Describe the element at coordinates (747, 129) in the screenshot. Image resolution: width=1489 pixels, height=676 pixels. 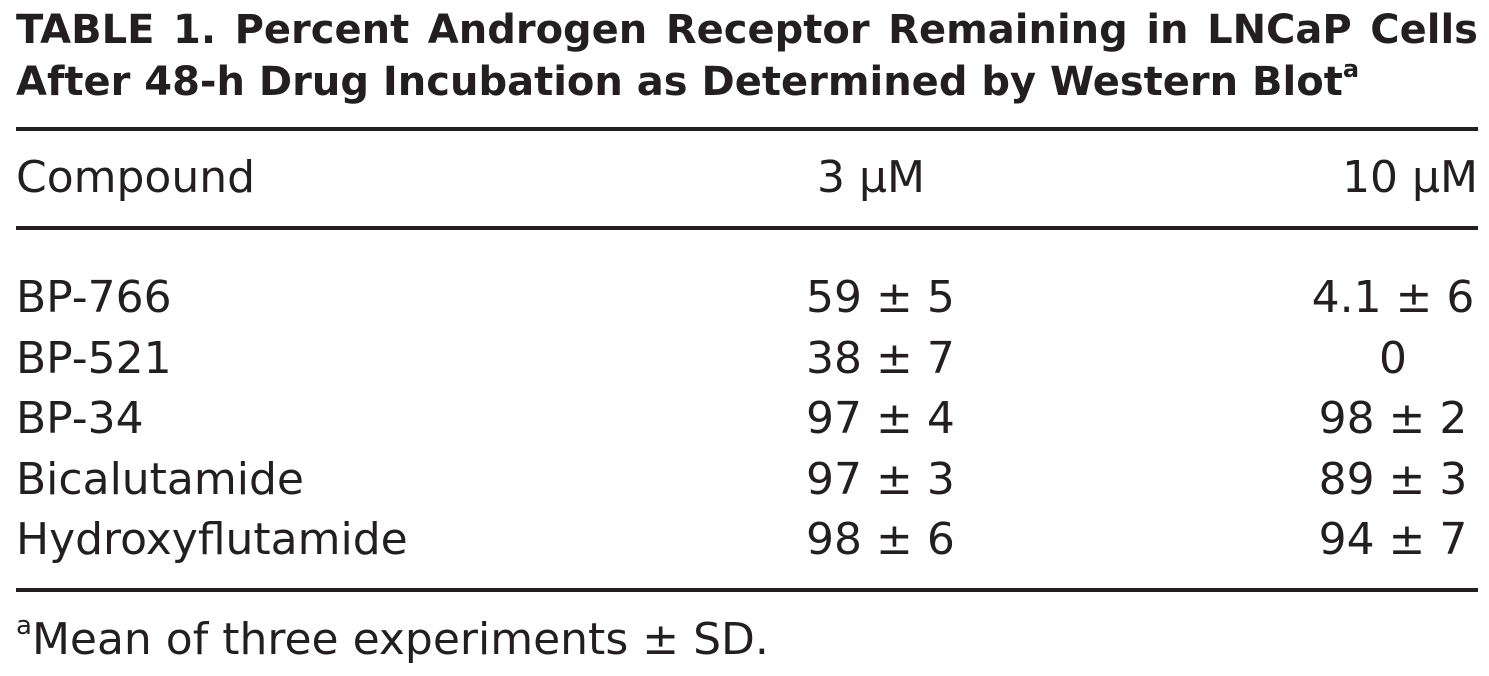
I see `top-rule` at that location.